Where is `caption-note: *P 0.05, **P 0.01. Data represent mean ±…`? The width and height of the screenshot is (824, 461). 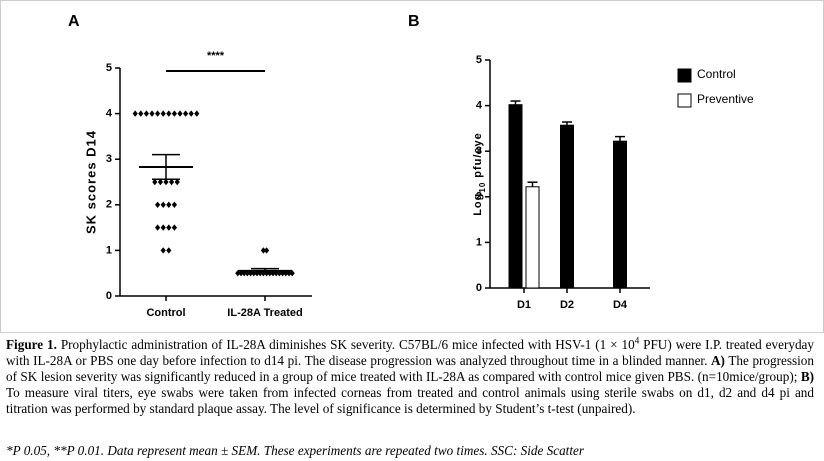 caption-note: *P 0.05, **P 0.01. Data represent mean ±… is located at coordinates (295, 450).